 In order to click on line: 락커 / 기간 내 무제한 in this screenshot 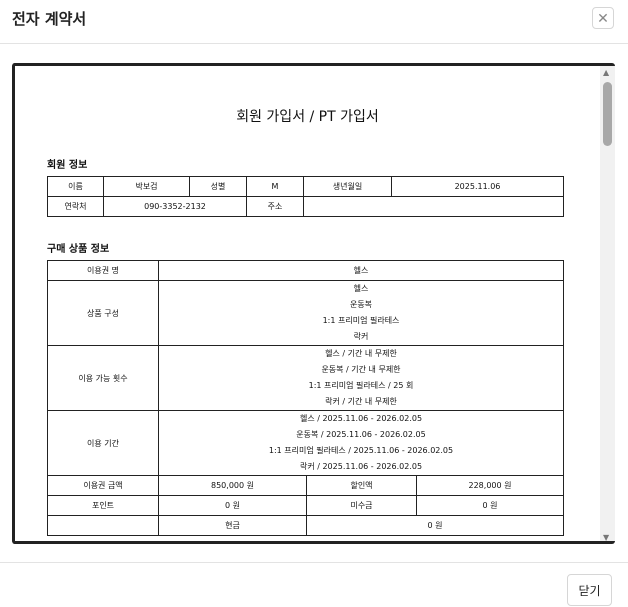, I will do `click(361, 401)`.